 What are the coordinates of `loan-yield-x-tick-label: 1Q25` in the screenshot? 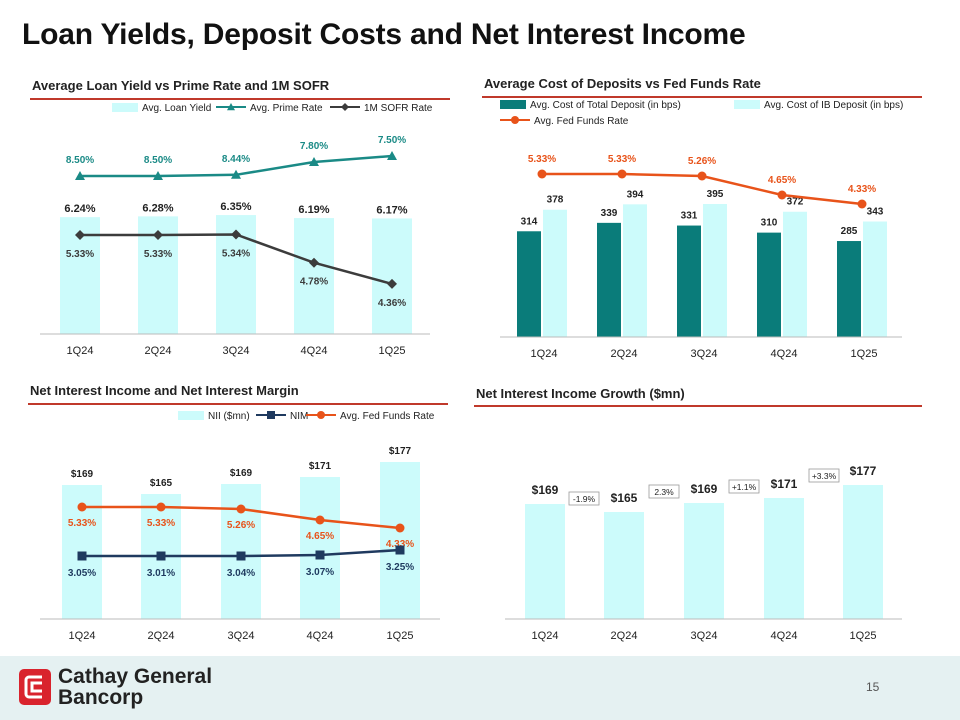 It's located at (392, 351).